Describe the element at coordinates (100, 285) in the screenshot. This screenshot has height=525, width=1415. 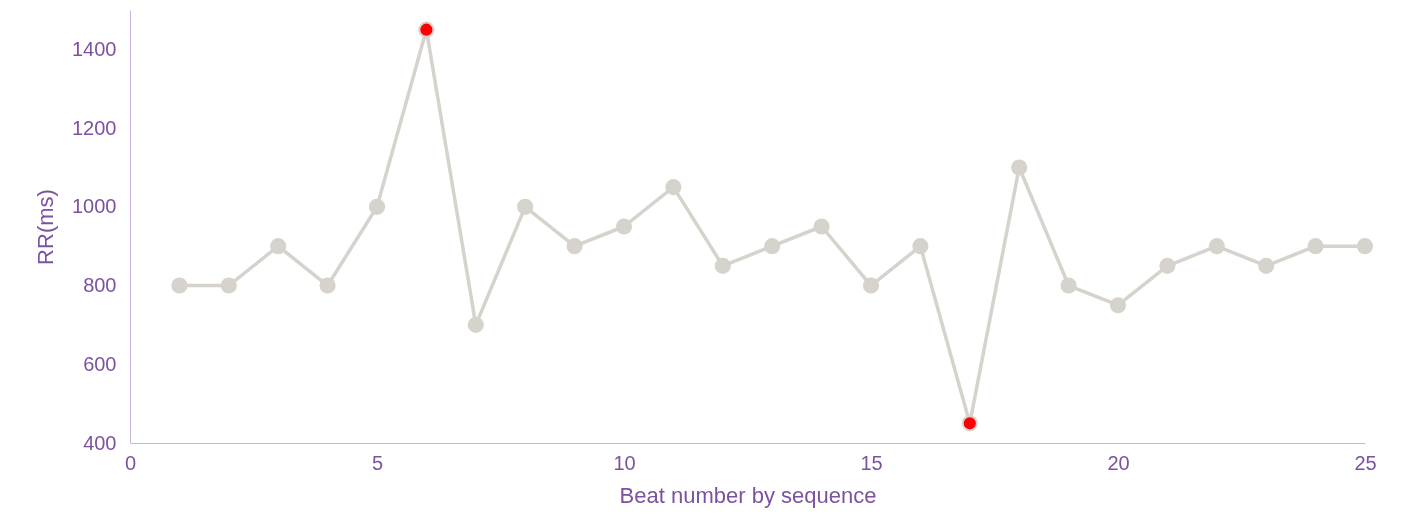
I see `y-tick-label: 800` at that location.